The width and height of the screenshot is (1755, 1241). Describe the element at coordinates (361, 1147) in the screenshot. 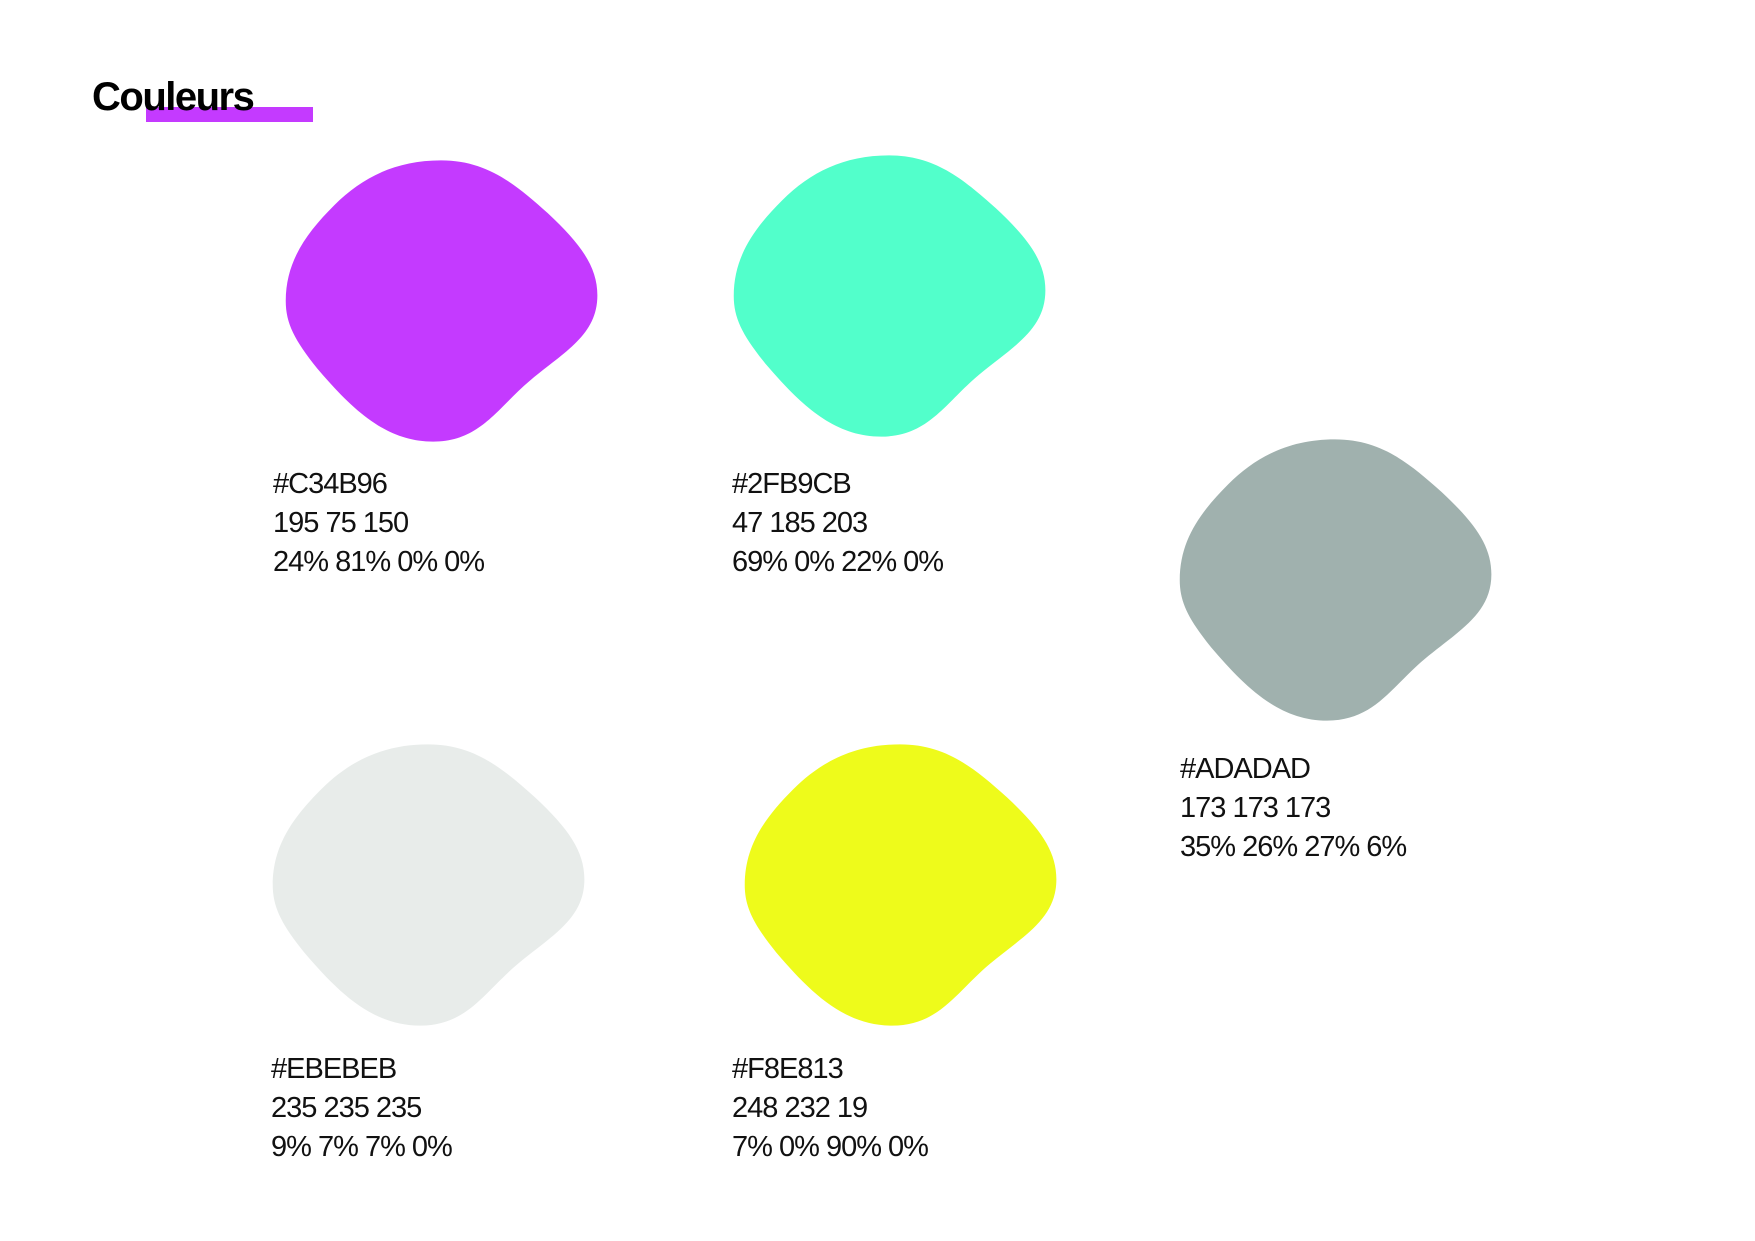

I see `swatch-cmyk: 9% 7% 7% 0%` at that location.